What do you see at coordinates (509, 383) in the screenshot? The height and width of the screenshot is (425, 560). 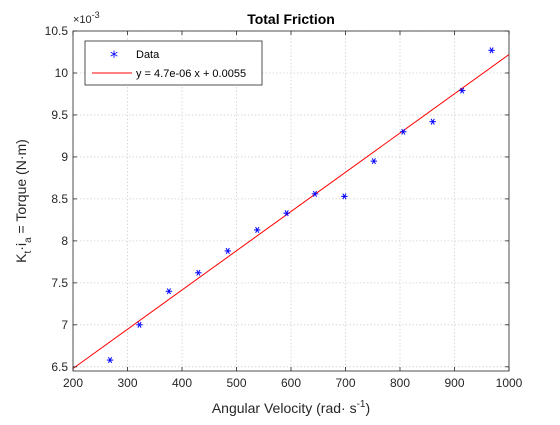 I see `x-tick-label: 1000` at bounding box center [509, 383].